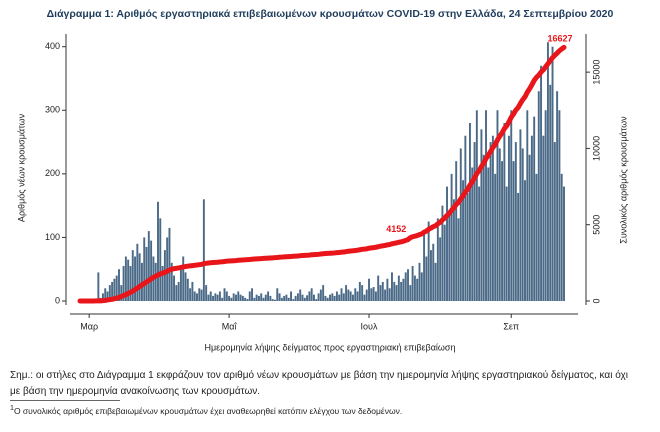  Describe the element at coordinates (21, 167) in the screenshot. I see `y-axis-label: Αριθμός νέων κρουσμάτων` at that location.